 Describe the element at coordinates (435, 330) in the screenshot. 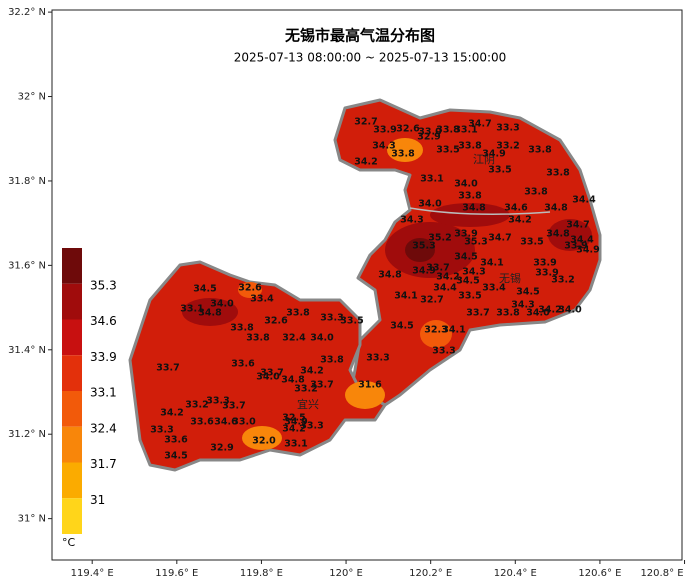

I see `station-value: 32.3` at that location.